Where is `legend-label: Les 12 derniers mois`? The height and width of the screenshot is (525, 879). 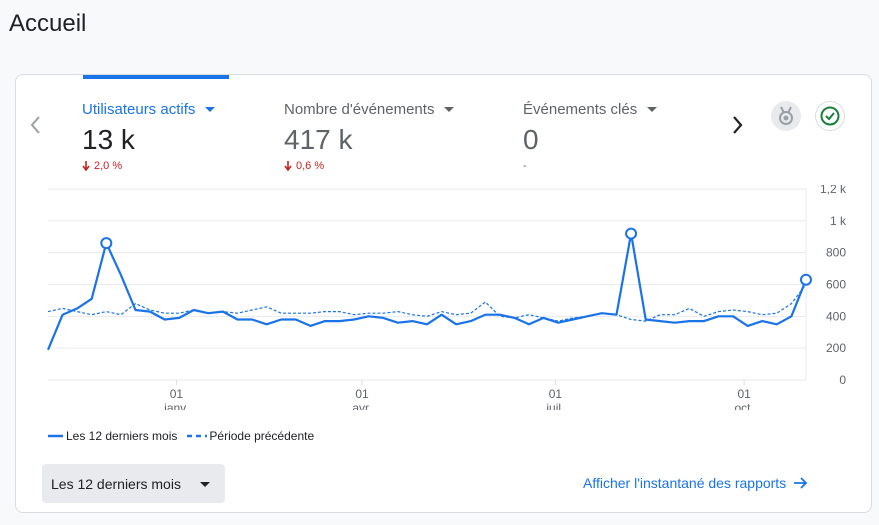 legend-label: Les 12 derniers mois is located at coordinates (122, 436).